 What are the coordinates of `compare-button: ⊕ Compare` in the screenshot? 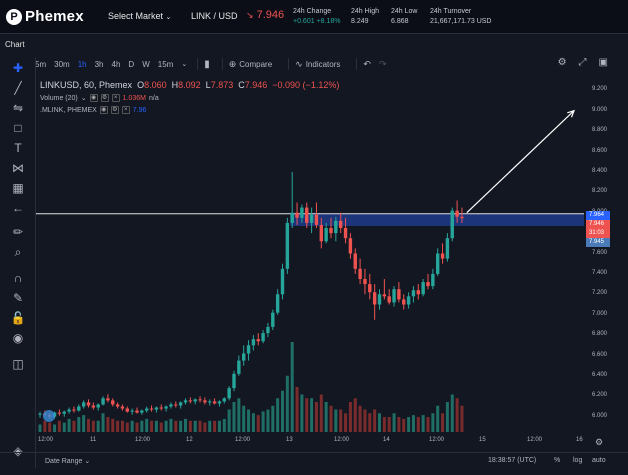 It's located at (250, 64).